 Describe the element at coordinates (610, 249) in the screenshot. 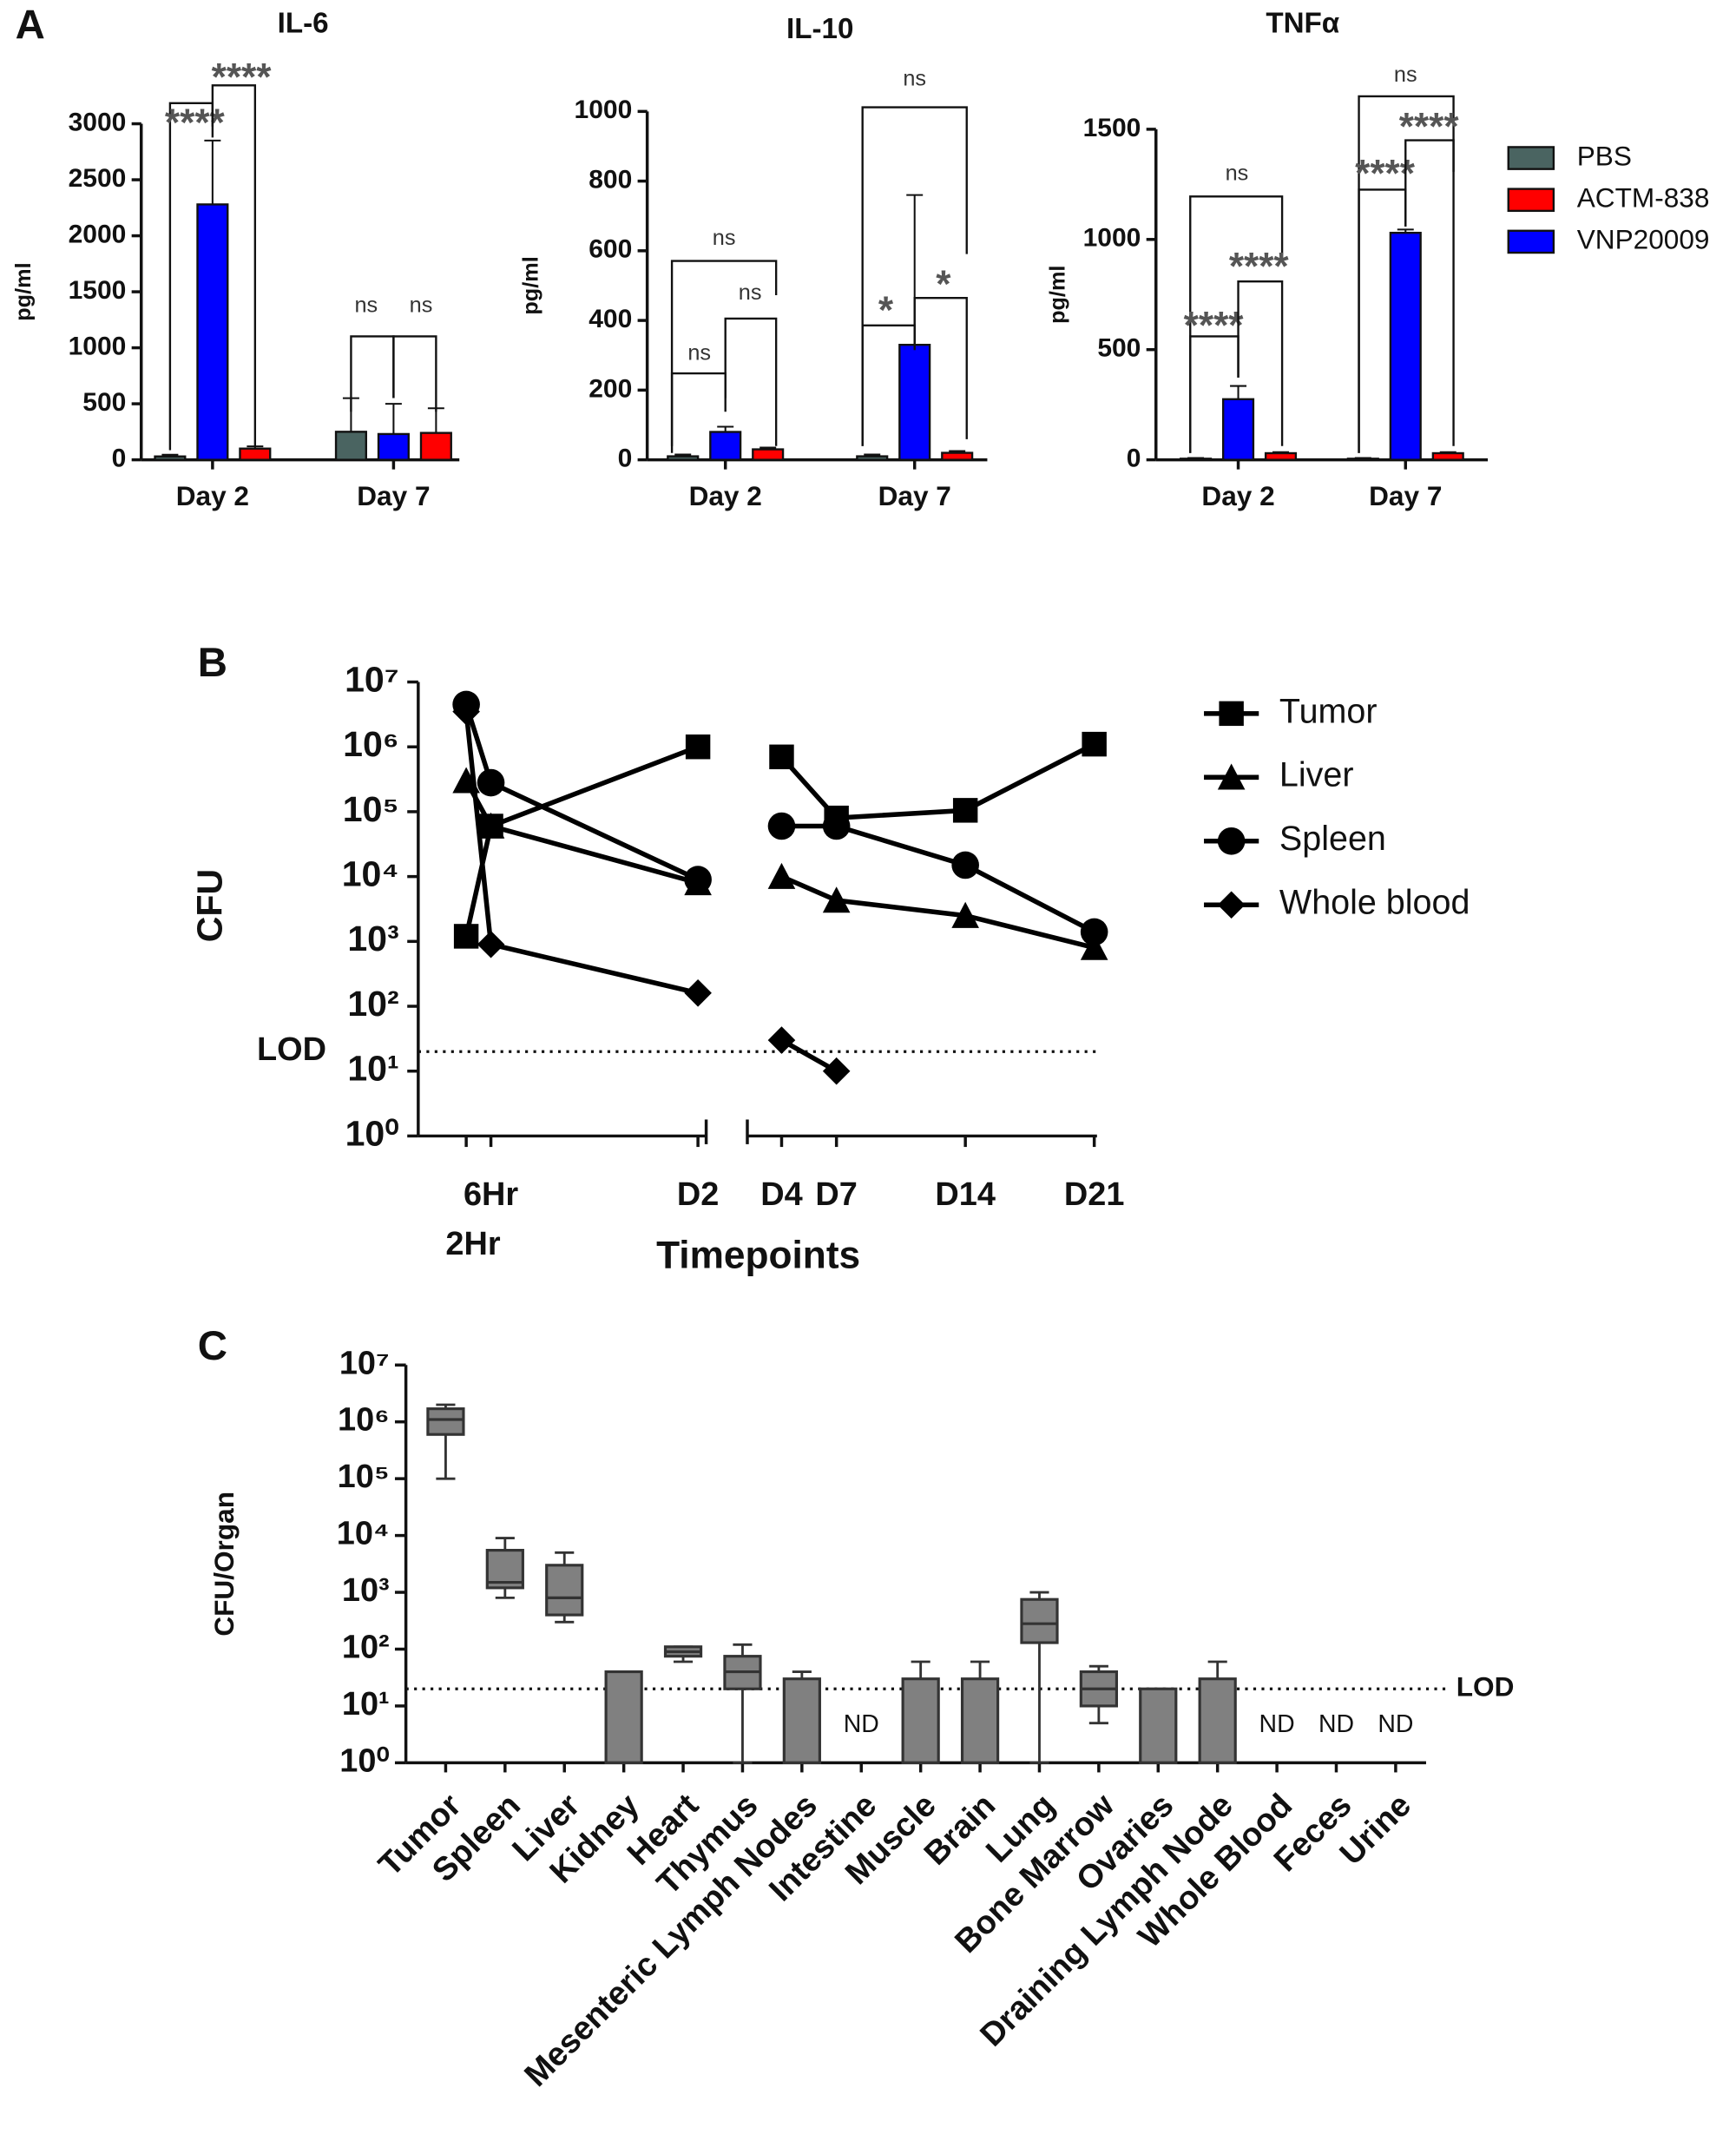

I see `y-tick-label: 600` at that location.